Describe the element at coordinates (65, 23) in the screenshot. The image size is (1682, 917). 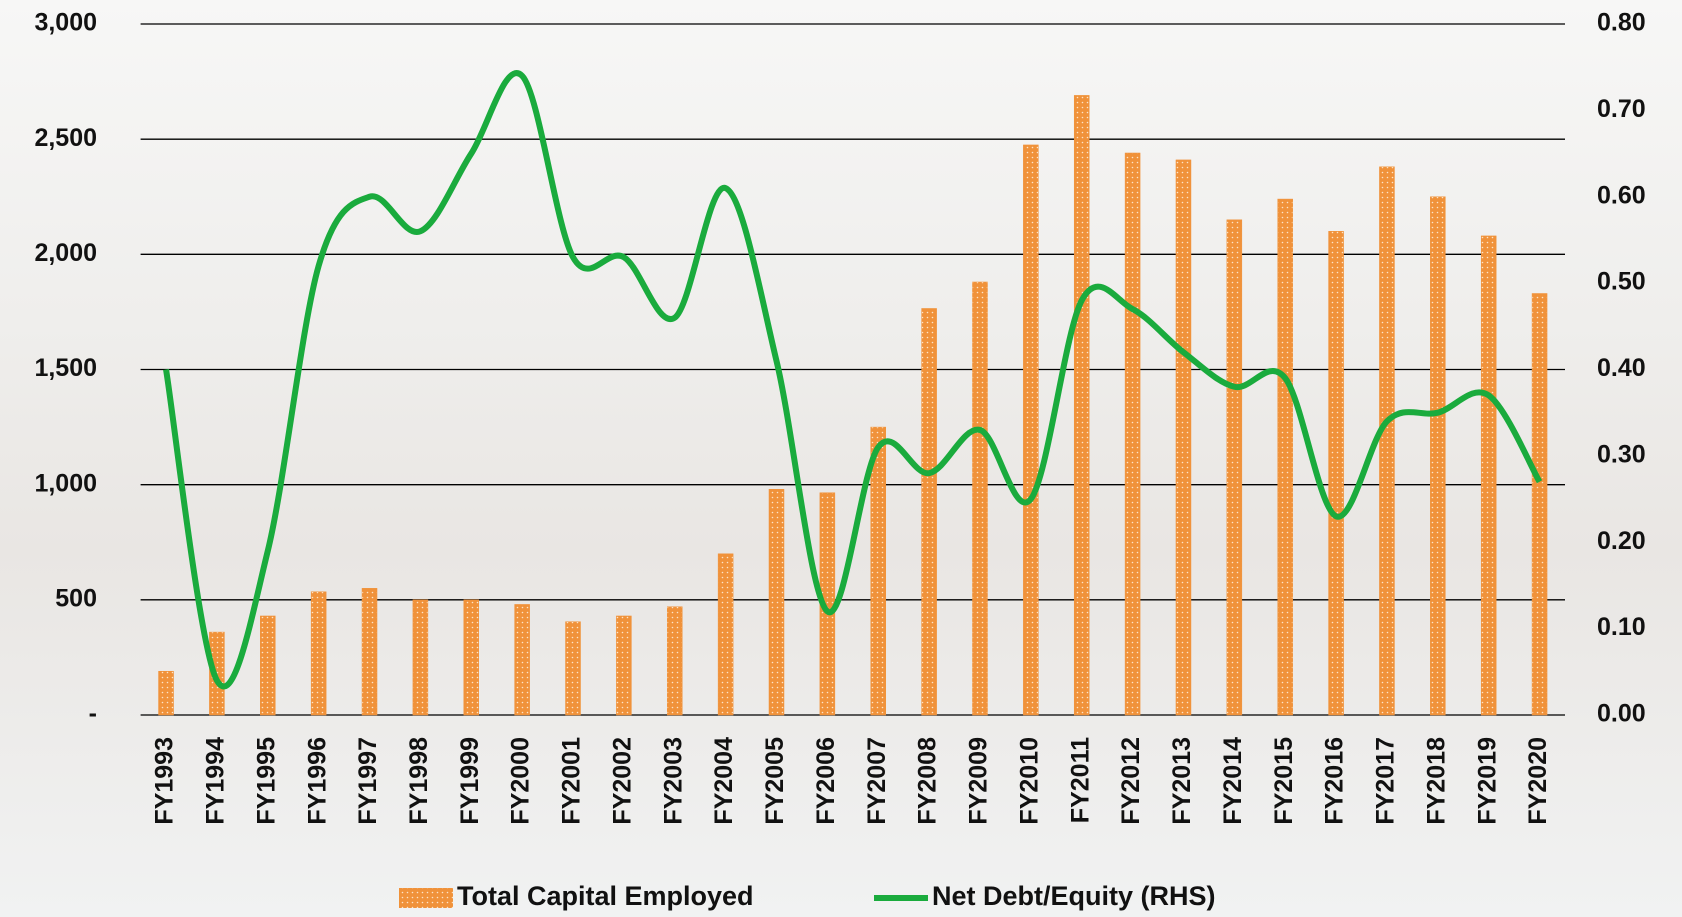
I see `y-tick-label: 3,000` at that location.